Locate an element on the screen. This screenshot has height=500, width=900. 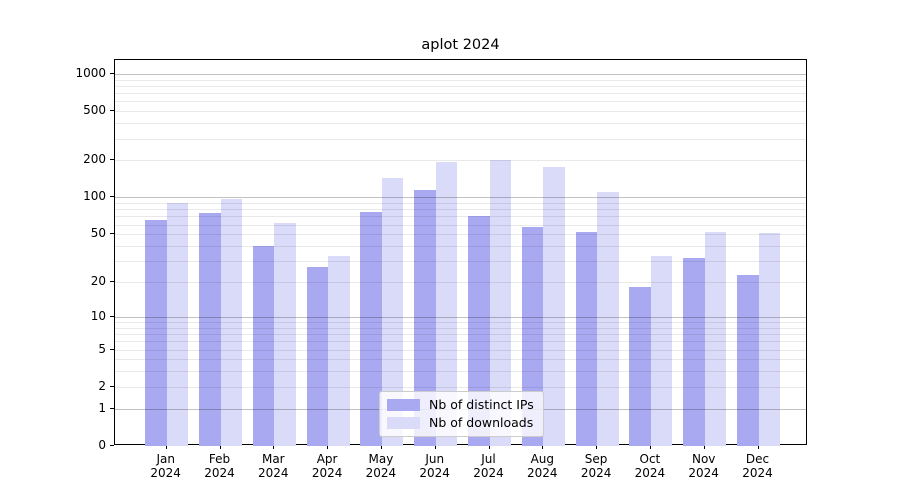
x-tick-oct-2024 is located at coordinates (650, 447).